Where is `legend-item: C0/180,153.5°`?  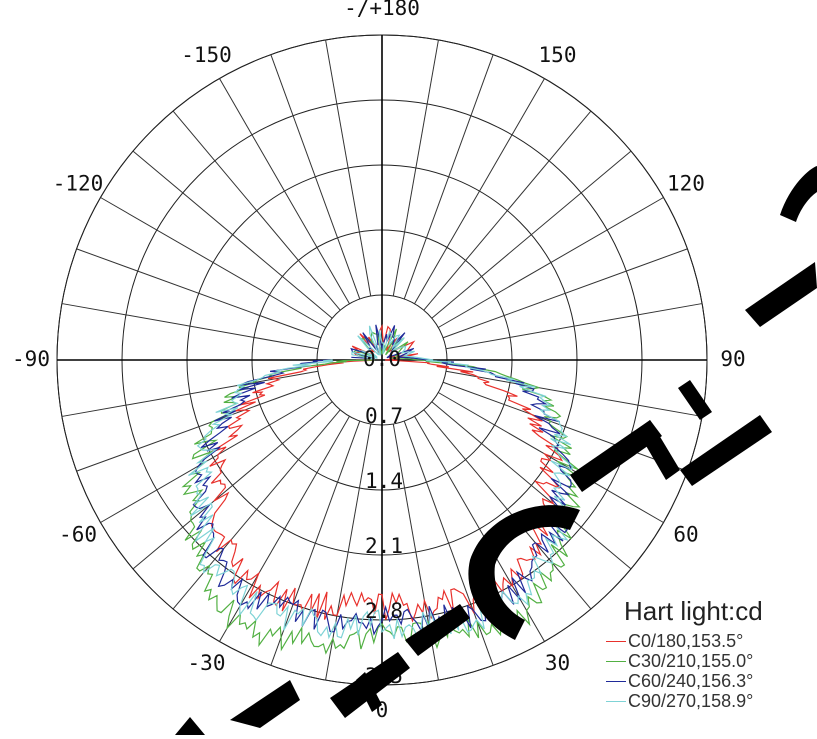
legend-item: C0/180,153.5° is located at coordinates (711, 641).